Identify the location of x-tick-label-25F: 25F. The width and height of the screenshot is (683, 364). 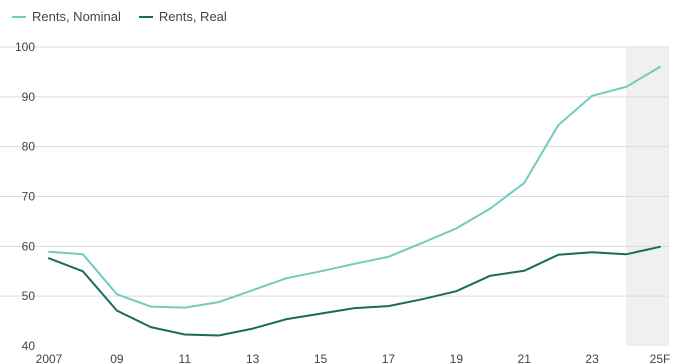
(660, 358).